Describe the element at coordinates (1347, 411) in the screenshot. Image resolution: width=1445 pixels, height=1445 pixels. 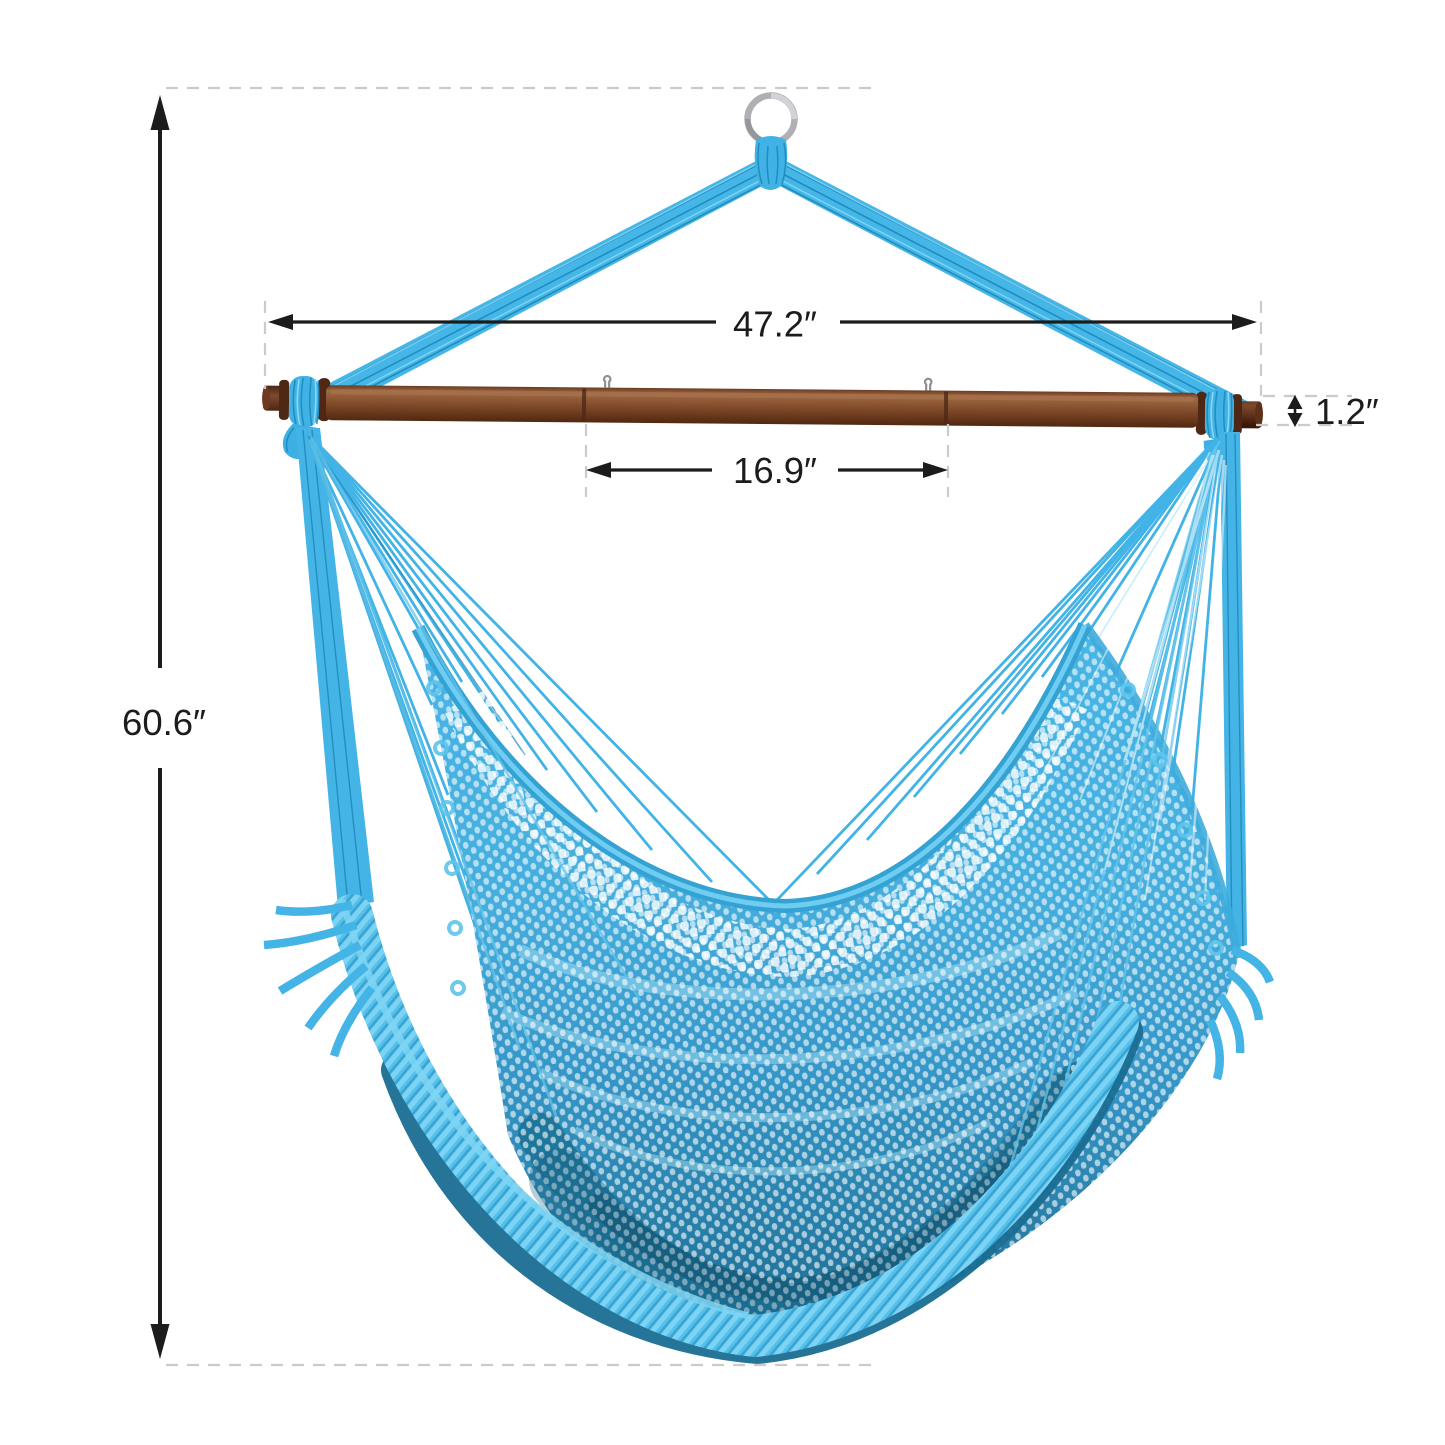
I see `svg-text: 1.2″` at that location.